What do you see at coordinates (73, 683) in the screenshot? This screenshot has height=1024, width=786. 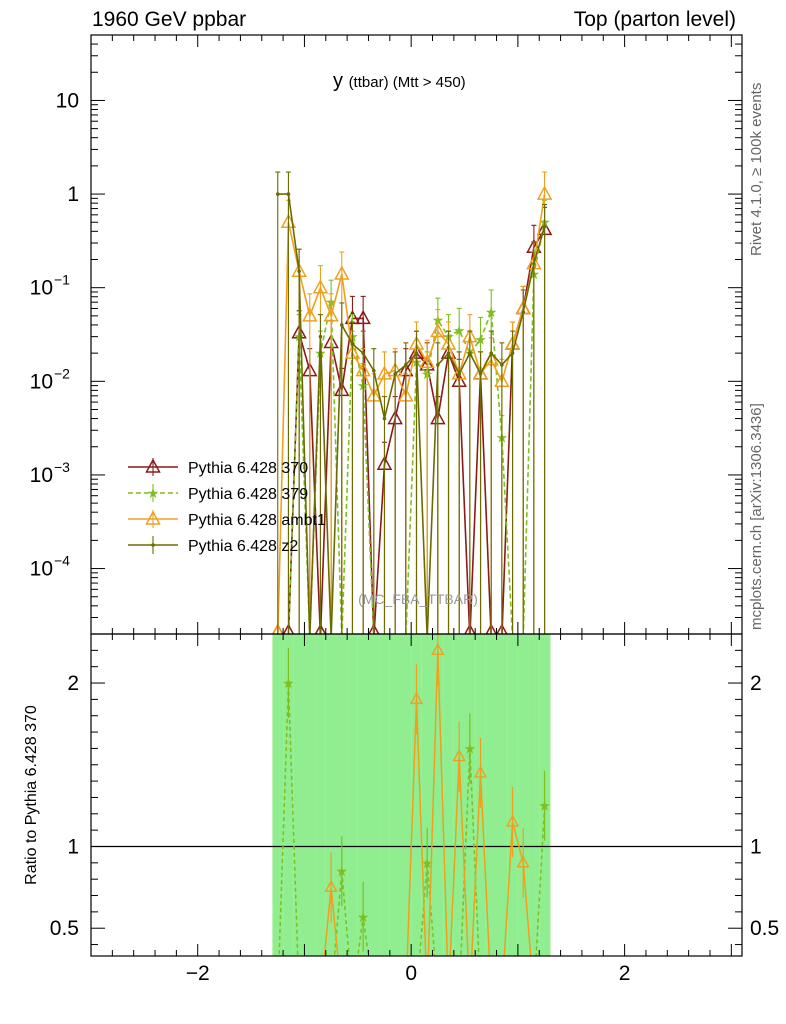 I see `ratio-tick-label: 2` at bounding box center [73, 683].